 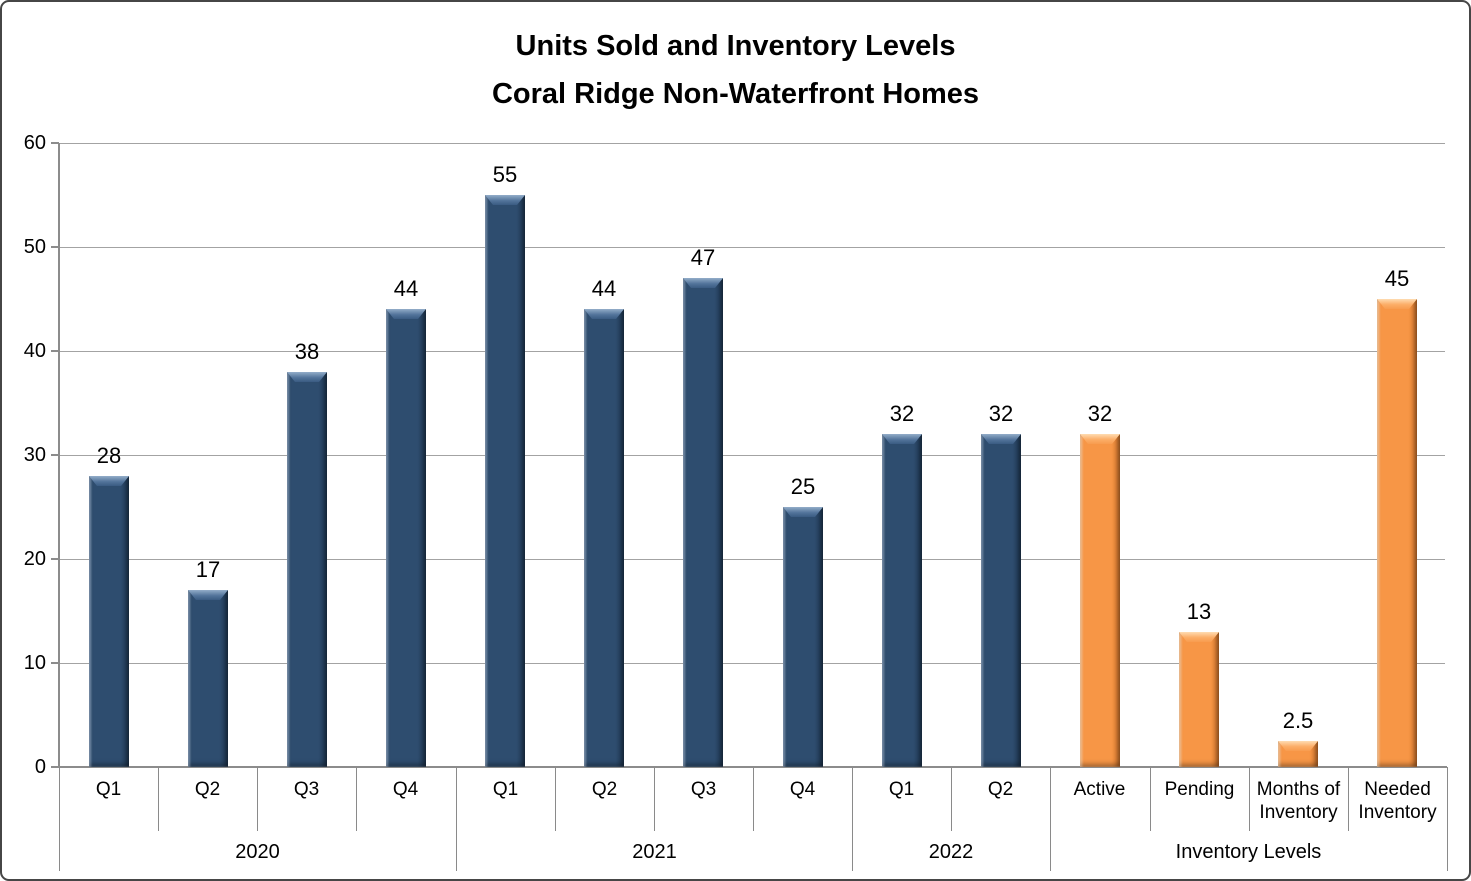 I want to click on bar-inventory-levels-months-of-inventory-value-label: 2.5, so click(x=1298, y=720).